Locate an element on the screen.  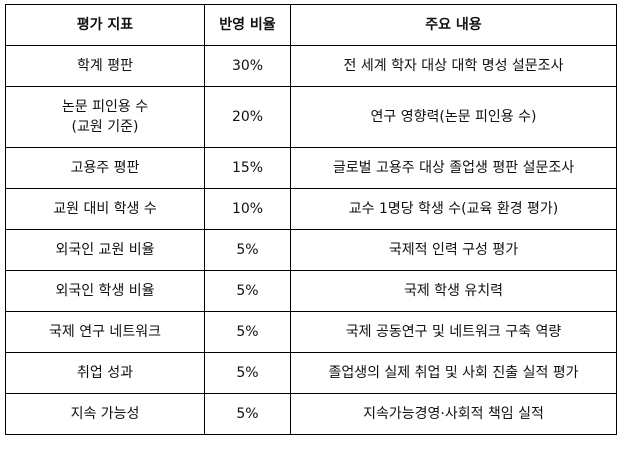
table-row: 외국인 교원 비율 5% 국제적 인력 구성 평가 is located at coordinates (311, 250).